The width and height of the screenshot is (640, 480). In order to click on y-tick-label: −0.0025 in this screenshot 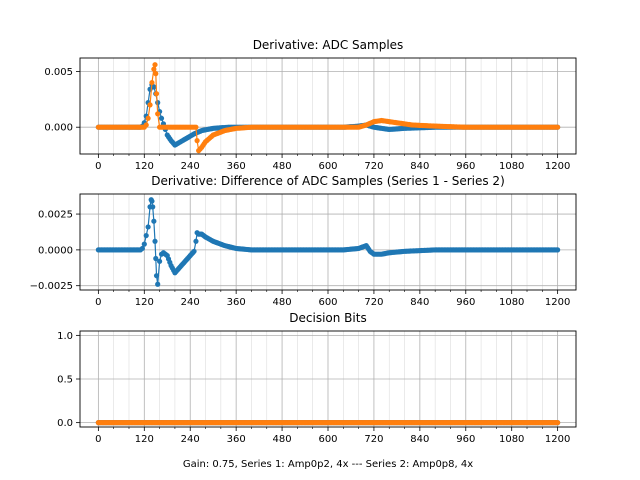, I will do `click(51, 286)`.